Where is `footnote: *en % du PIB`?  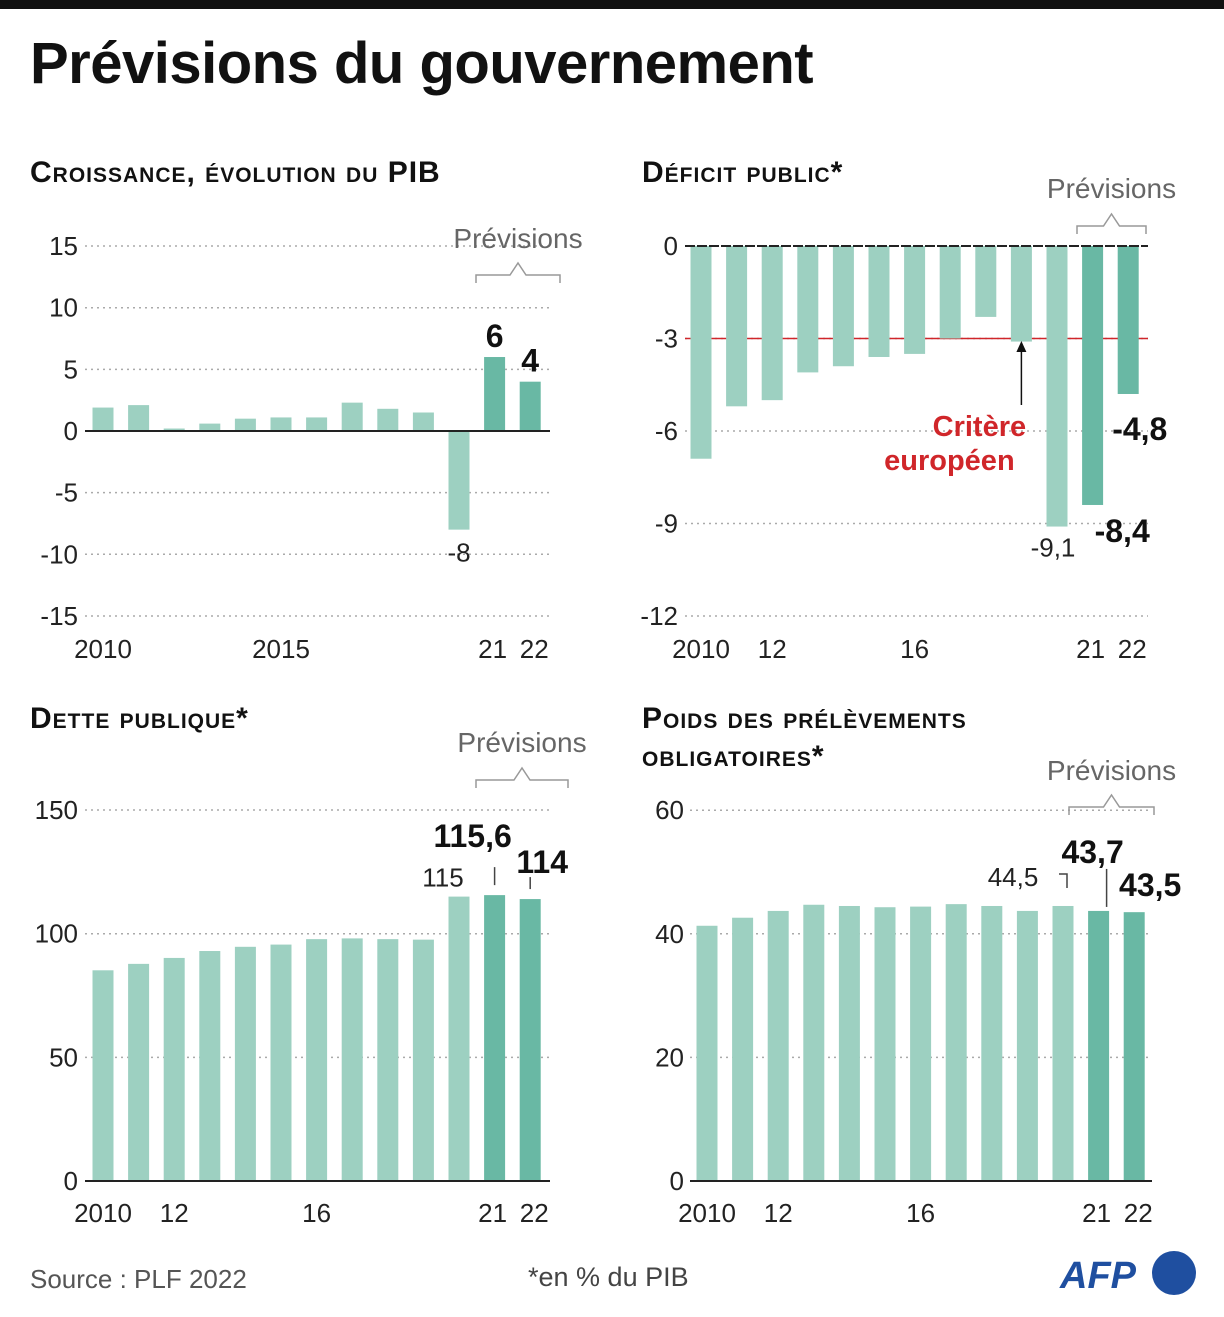
footnote: *en % du PIB is located at coordinates (608, 1277).